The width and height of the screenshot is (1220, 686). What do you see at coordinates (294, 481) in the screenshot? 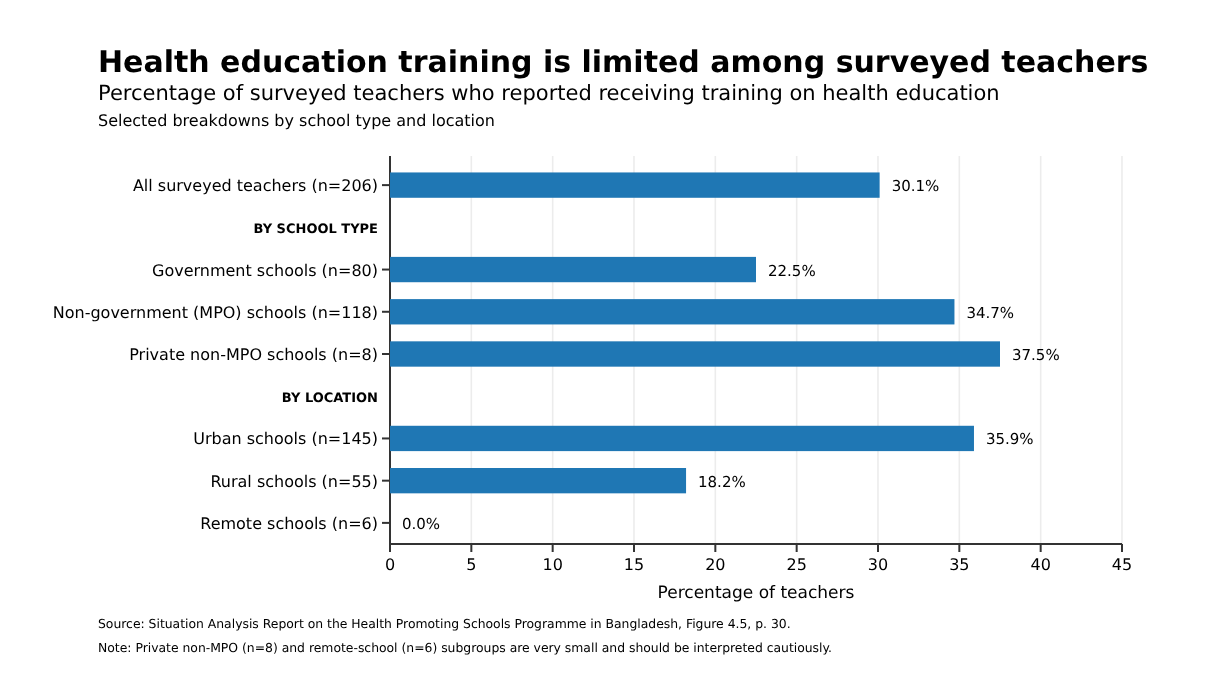
I see `y-tick-label: Rural schools (n=55)` at bounding box center [294, 481].